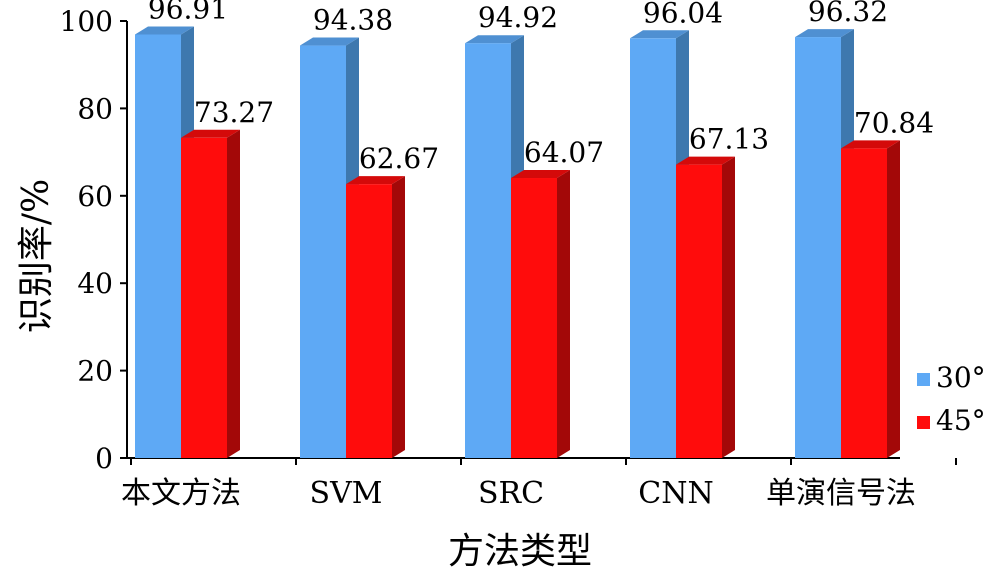  I want to click on y-tick-label: 100, so click(86, 21).